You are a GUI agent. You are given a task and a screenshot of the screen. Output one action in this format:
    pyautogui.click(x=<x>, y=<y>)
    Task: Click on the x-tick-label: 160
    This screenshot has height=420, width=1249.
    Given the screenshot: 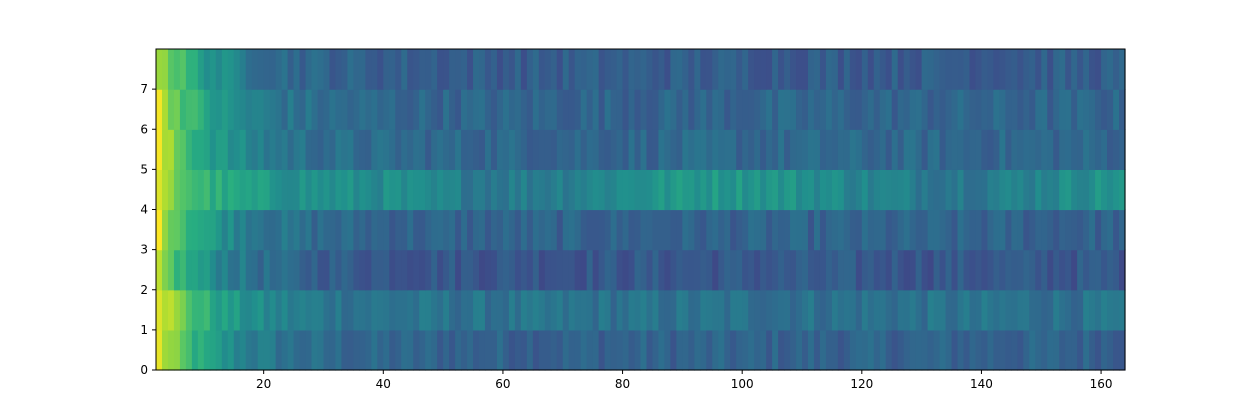 What is the action you would take?
    pyautogui.click(x=1101, y=384)
    